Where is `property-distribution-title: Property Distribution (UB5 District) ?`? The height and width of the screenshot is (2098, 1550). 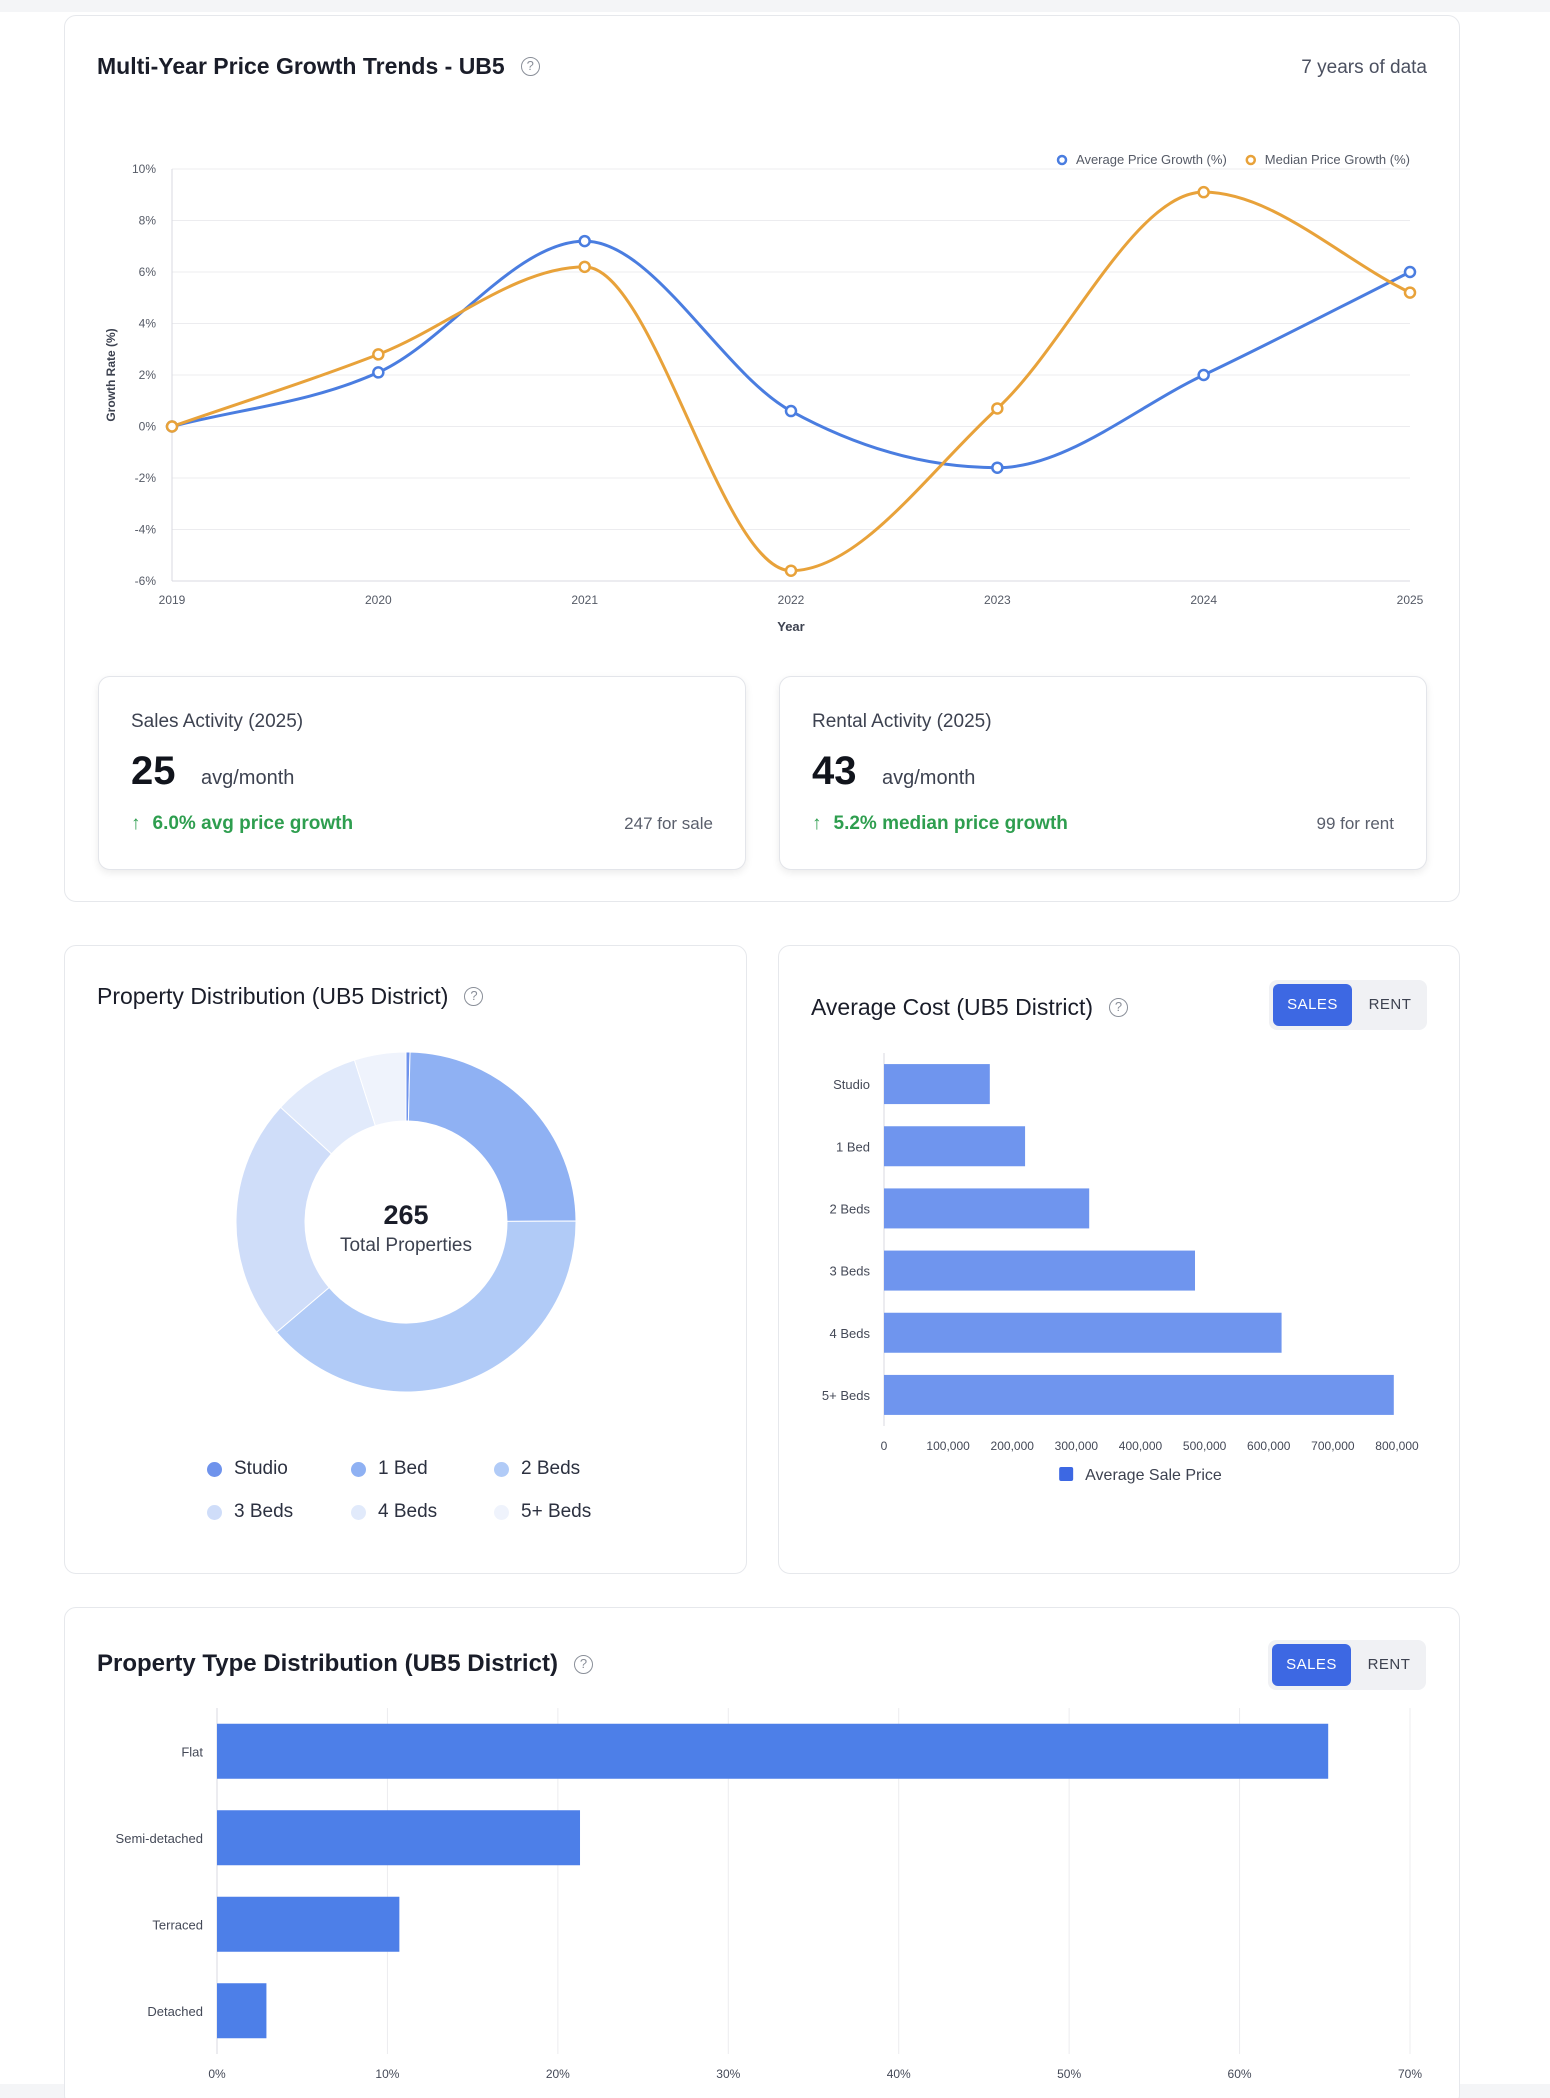 property-distribution-title: Property Distribution (UB5 District) ? is located at coordinates (290, 996).